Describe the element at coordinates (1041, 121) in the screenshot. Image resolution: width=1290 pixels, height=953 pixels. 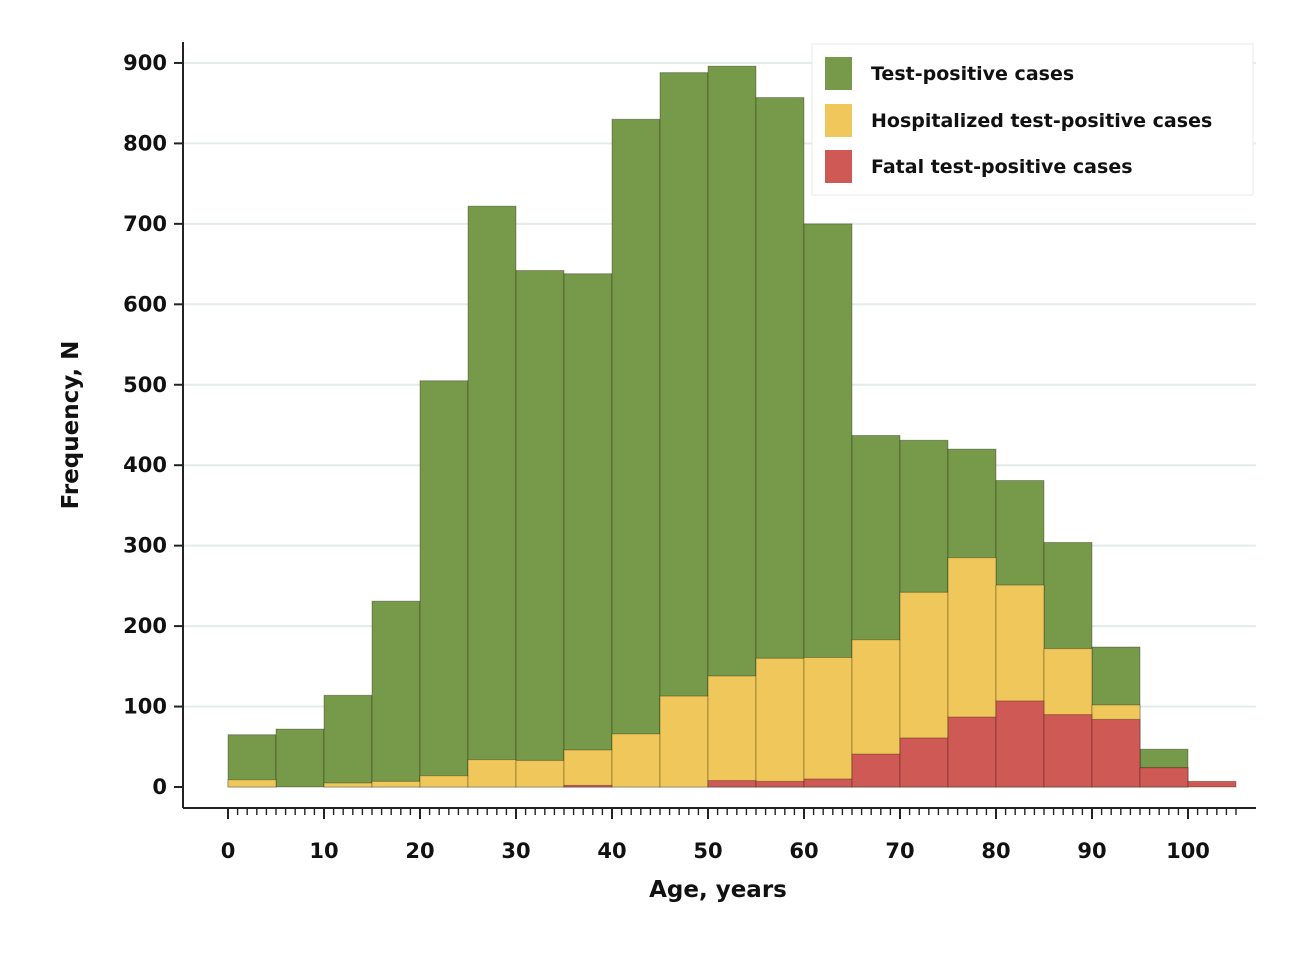
I see `legend-label-hospitalized: Hospitalized test-positive cases` at that location.